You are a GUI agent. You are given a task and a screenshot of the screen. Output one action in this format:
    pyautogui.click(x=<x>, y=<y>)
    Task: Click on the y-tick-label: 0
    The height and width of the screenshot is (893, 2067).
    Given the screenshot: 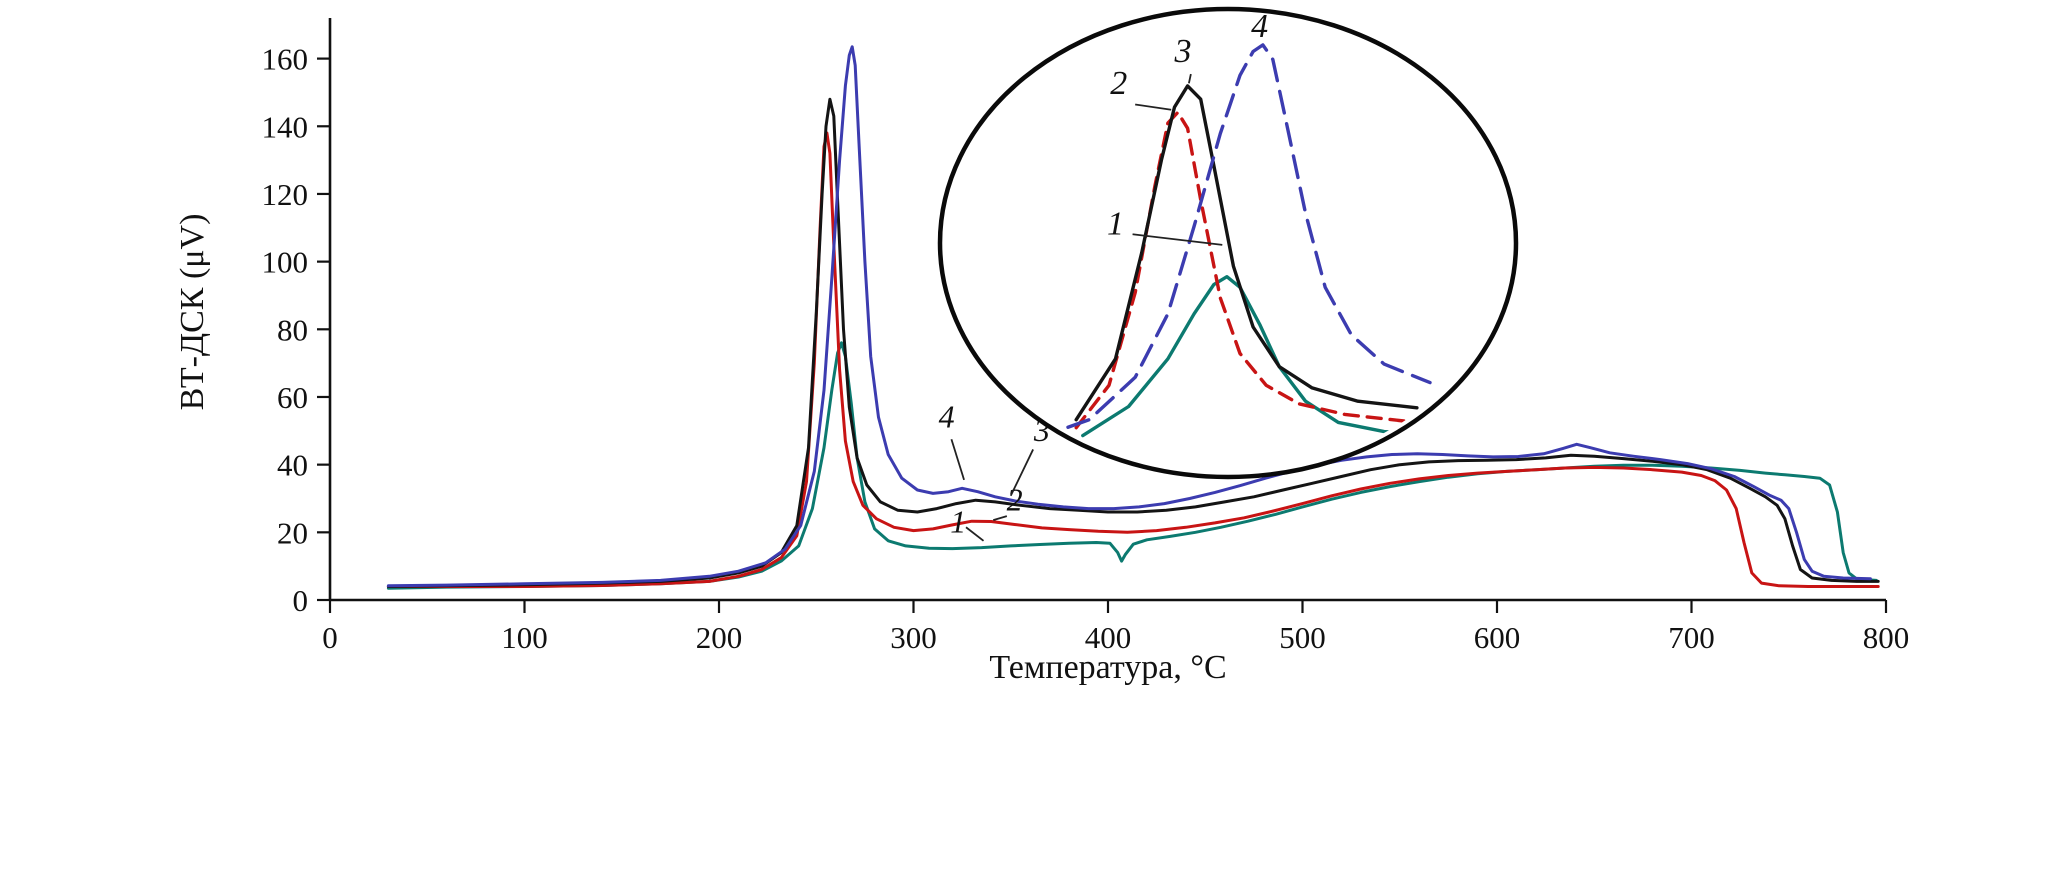 What is the action you would take?
    pyautogui.click(x=301, y=600)
    